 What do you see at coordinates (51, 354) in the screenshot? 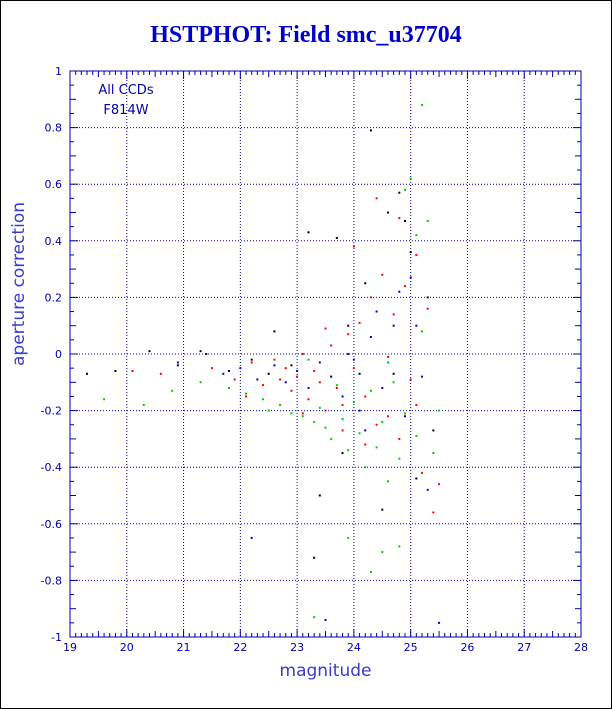
I see `y-tick-labels: -1 -0.8 -0.6 -0.4 -0.2 0 0.2 0.4 0.6 0.8 1` at bounding box center [51, 354].